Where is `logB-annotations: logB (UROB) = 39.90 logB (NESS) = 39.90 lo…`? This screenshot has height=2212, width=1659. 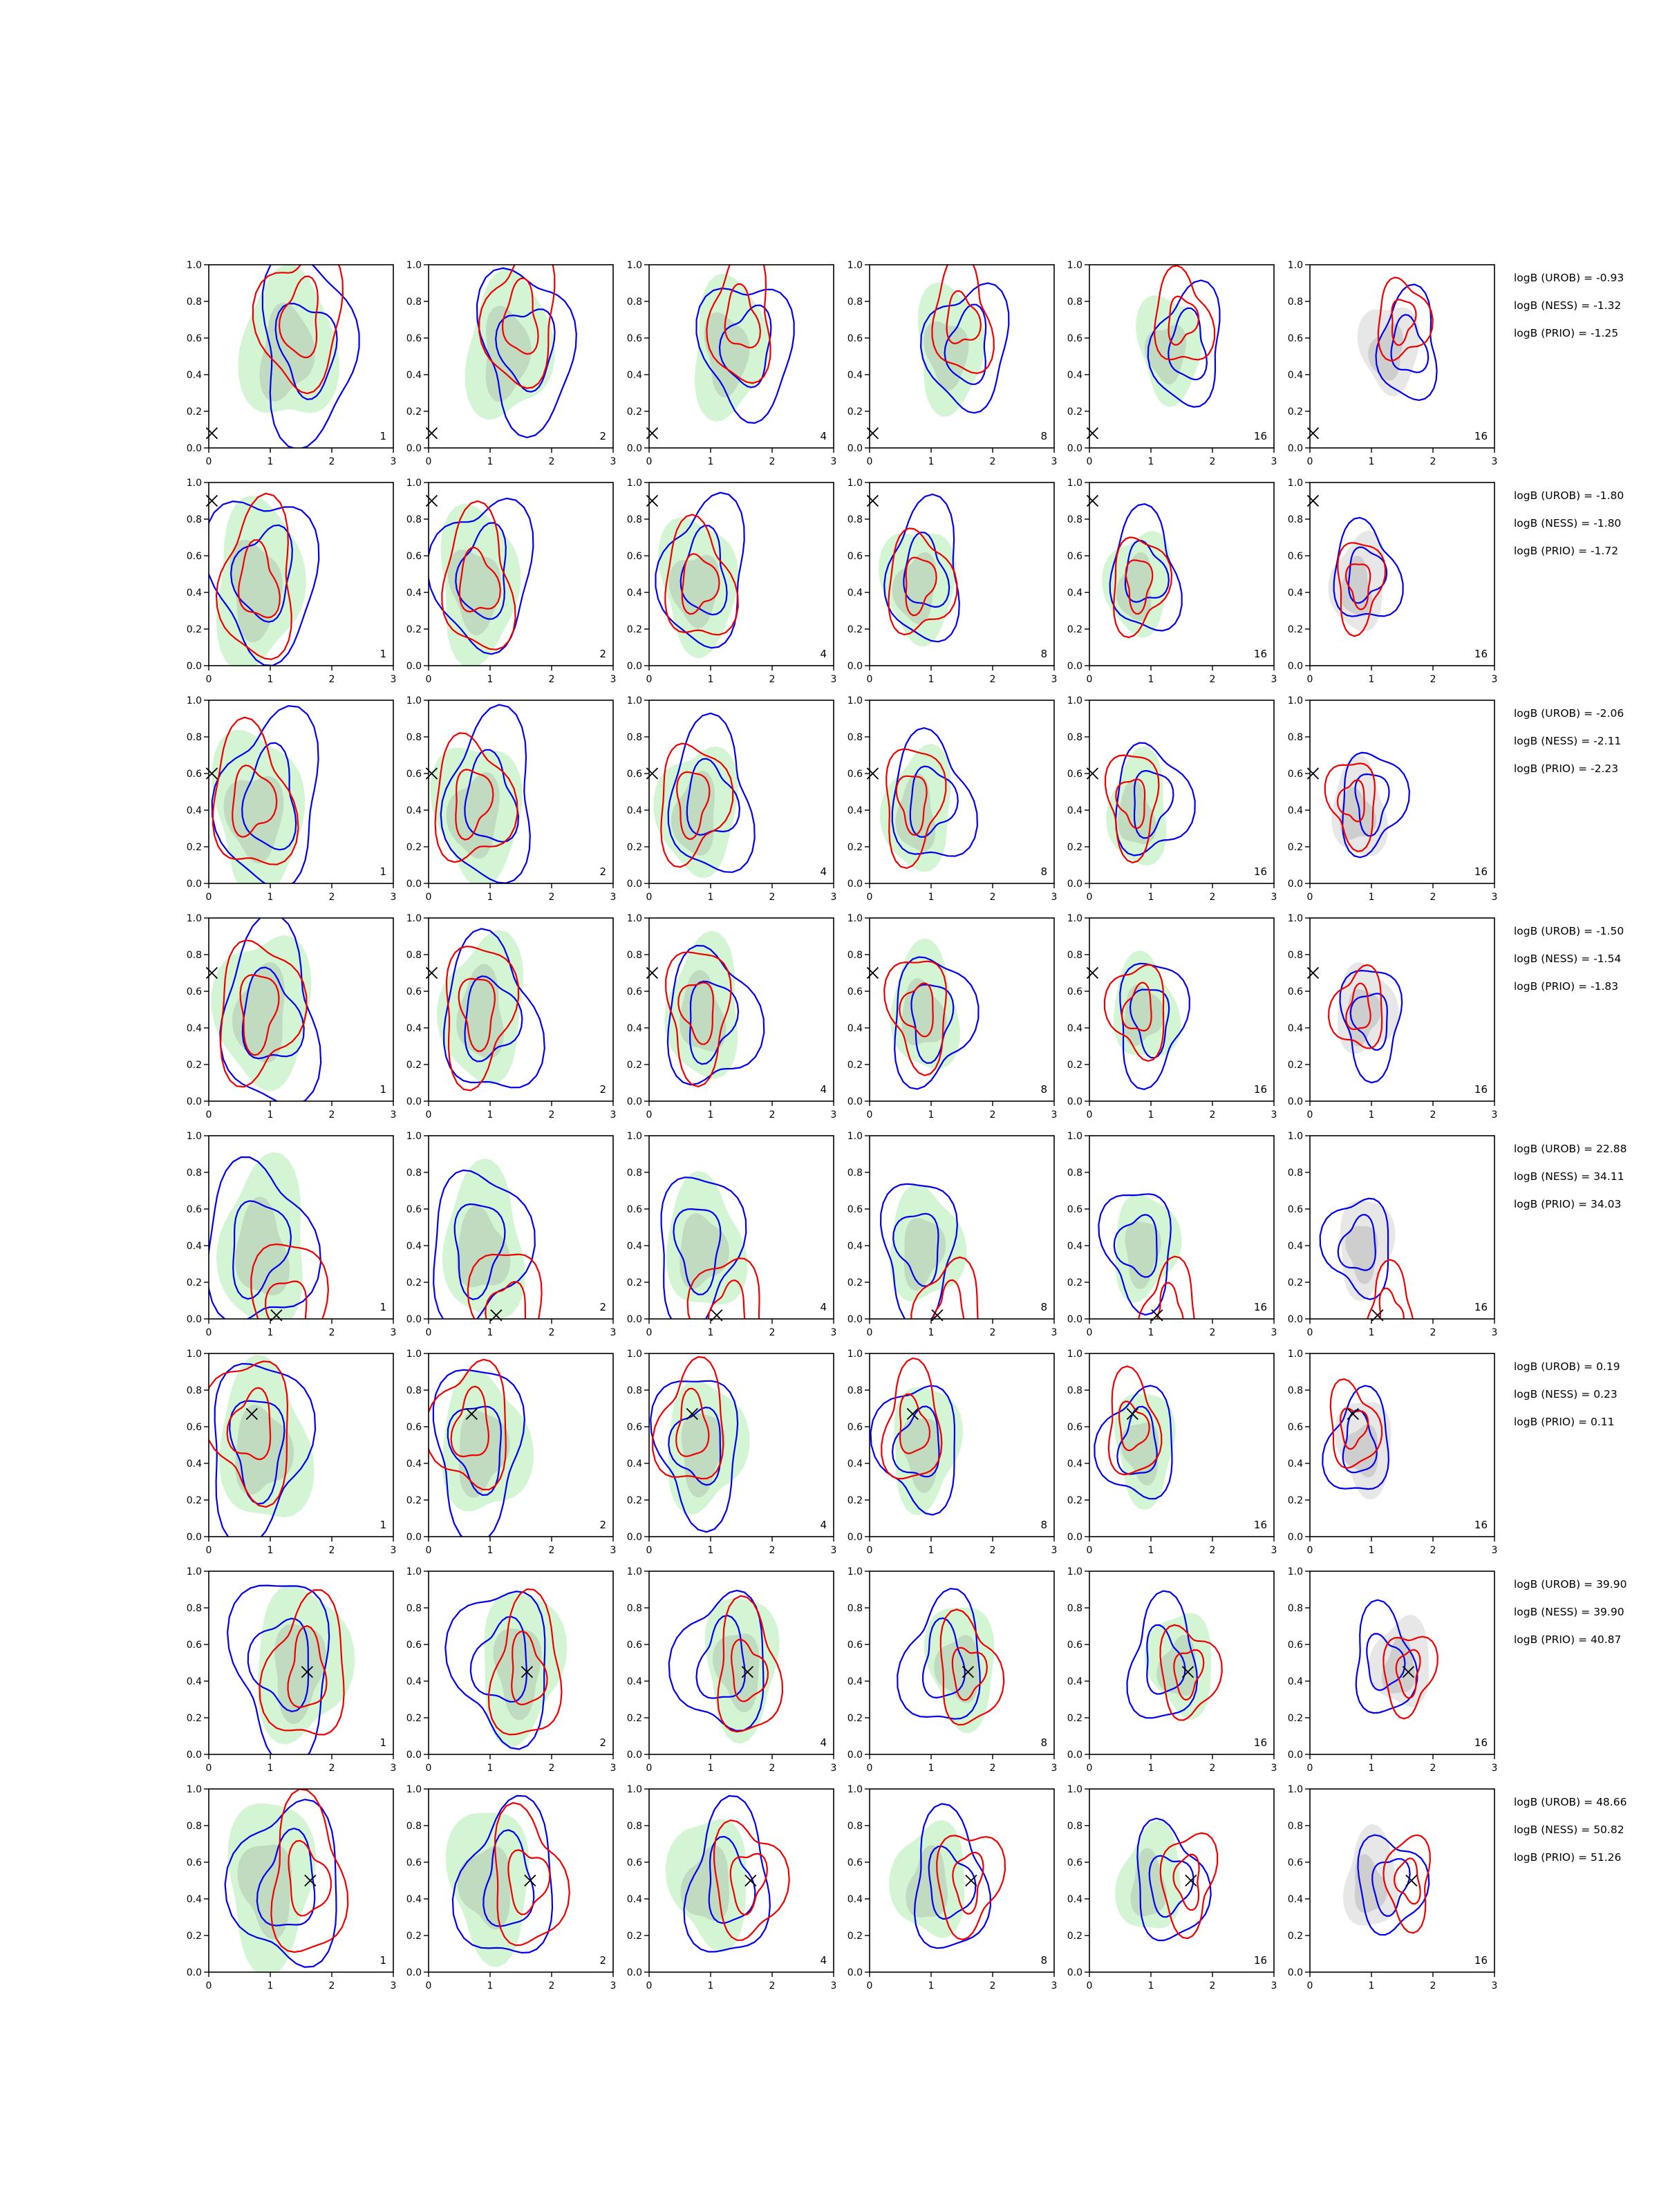 logB-annotations: logB (UROB) = 39.90 logB (NESS) = 39.90 lo… is located at coordinates (1570, 1612).